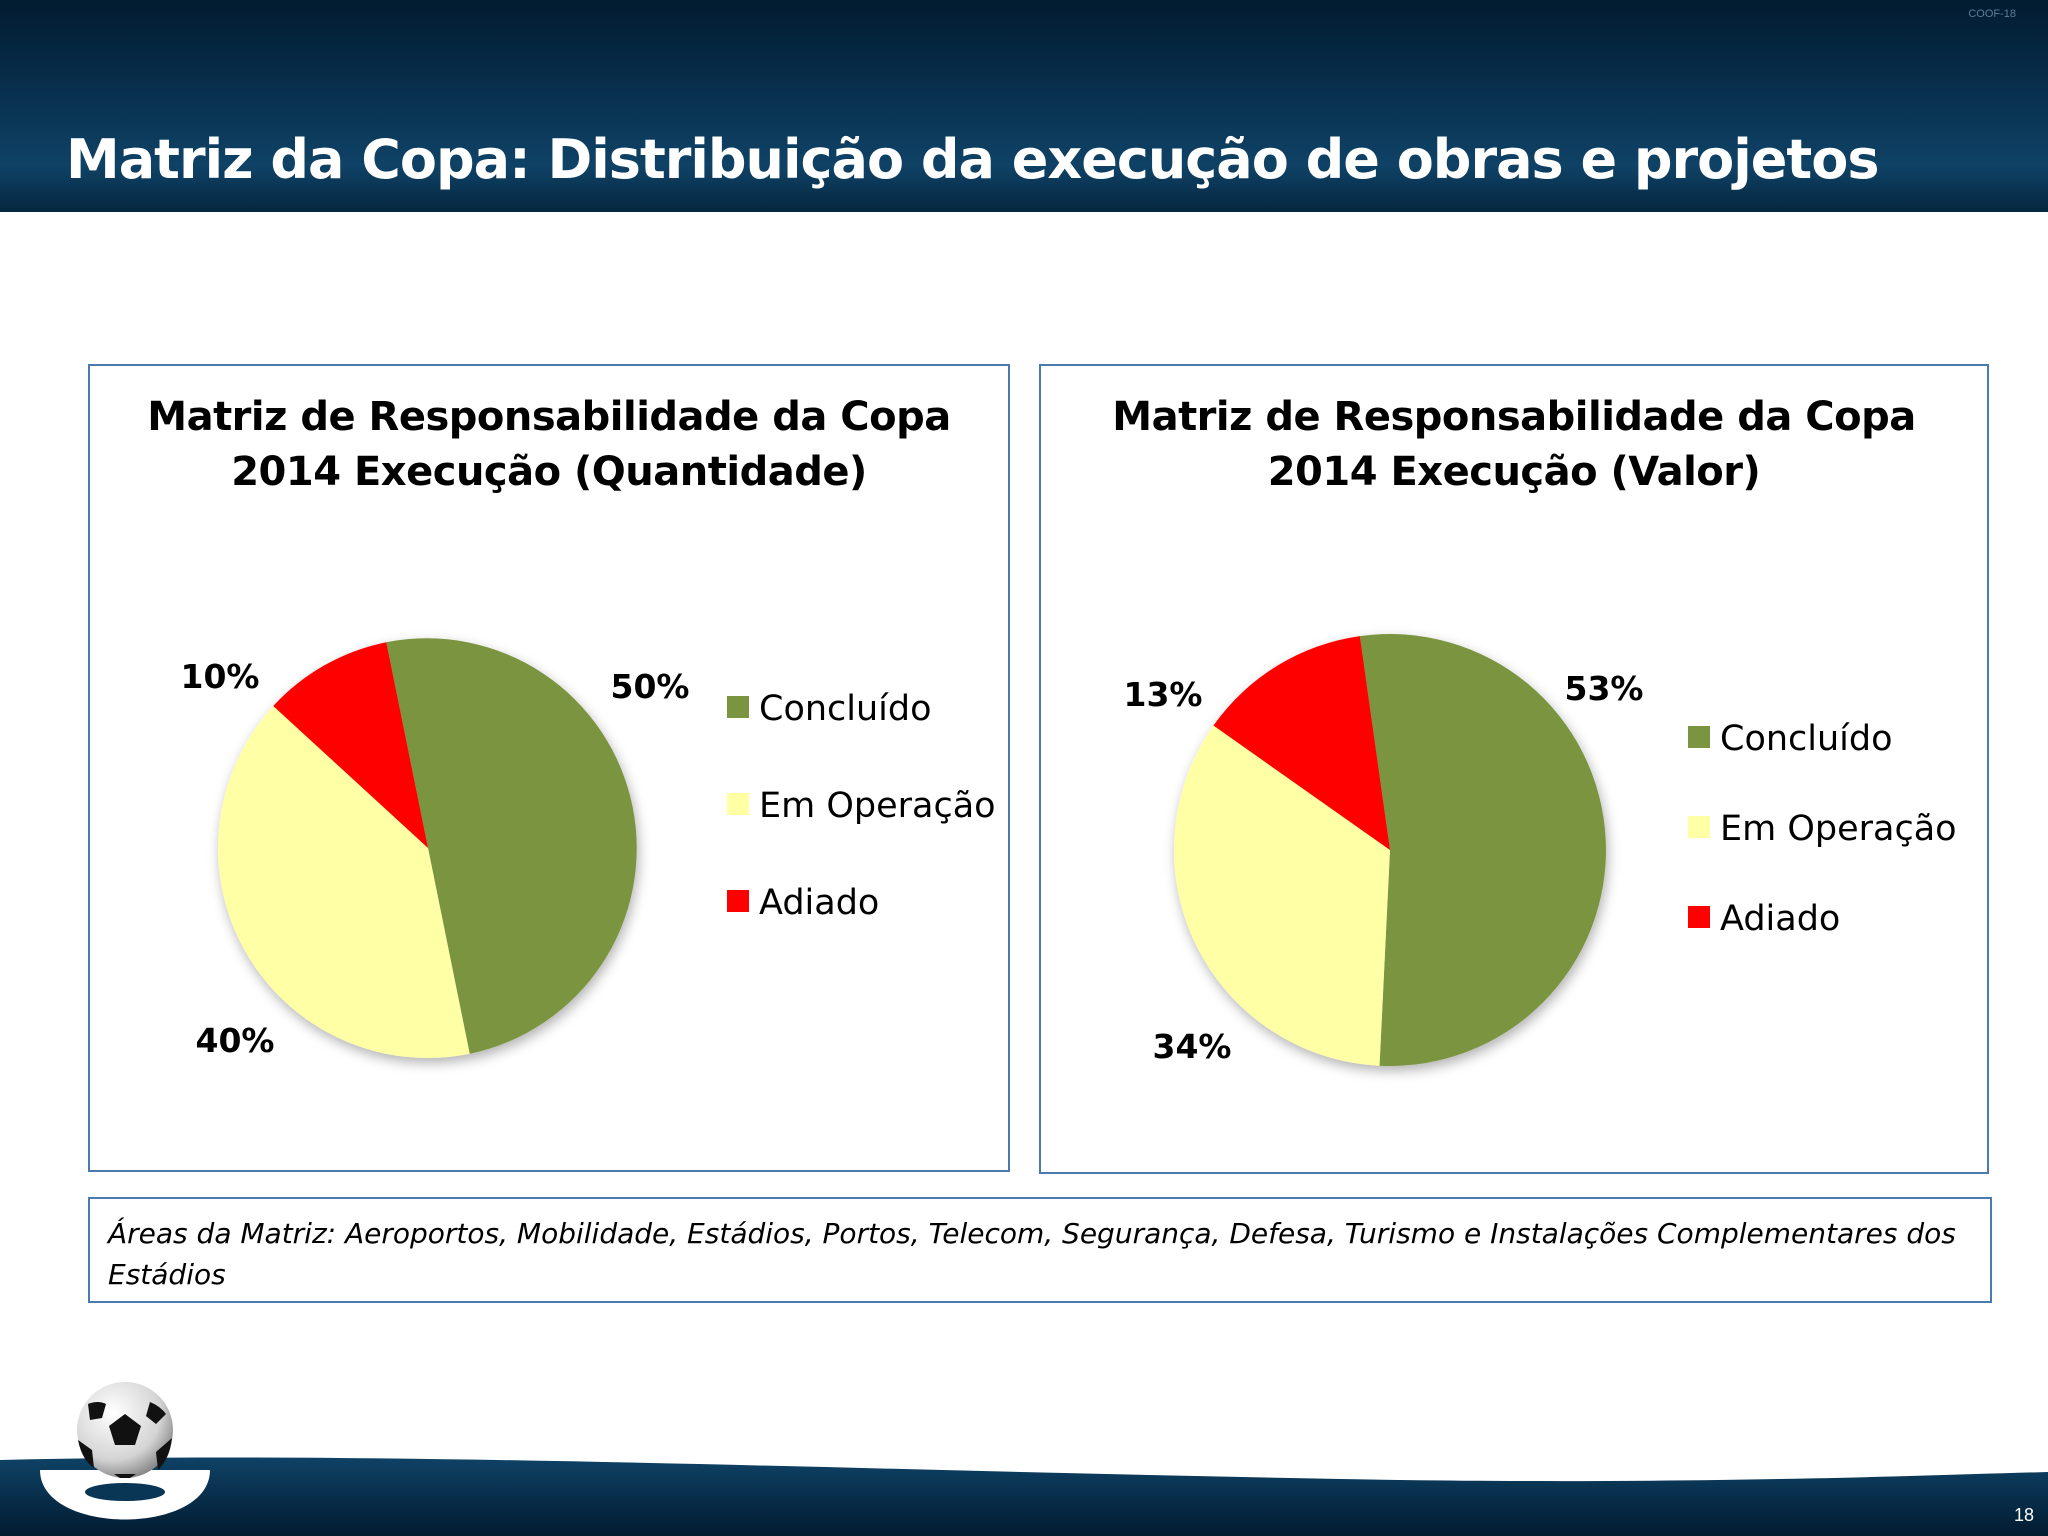 The image size is (2048, 1536). What do you see at coordinates (650, 686) in the screenshot?
I see `data-label-concluido: 50%` at bounding box center [650, 686].